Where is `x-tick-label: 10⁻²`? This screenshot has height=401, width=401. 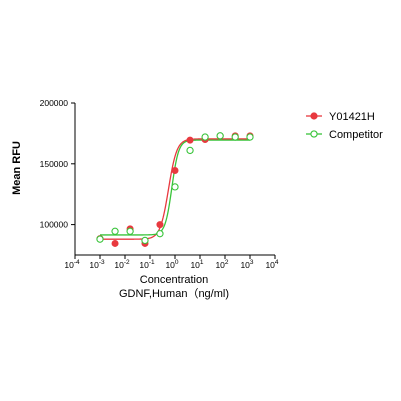 x-tick-label: 10⁻² is located at coordinates (122, 264).